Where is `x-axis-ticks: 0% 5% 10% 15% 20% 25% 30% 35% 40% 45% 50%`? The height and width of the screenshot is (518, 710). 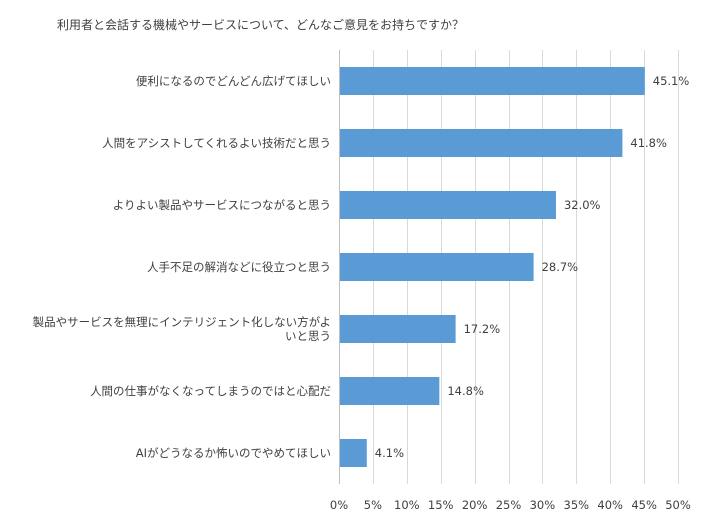
x-axis-ticks: 0% 5% 10% 15% 20% 25% 30% 35% 40% 45% 50% is located at coordinates (510, 505).